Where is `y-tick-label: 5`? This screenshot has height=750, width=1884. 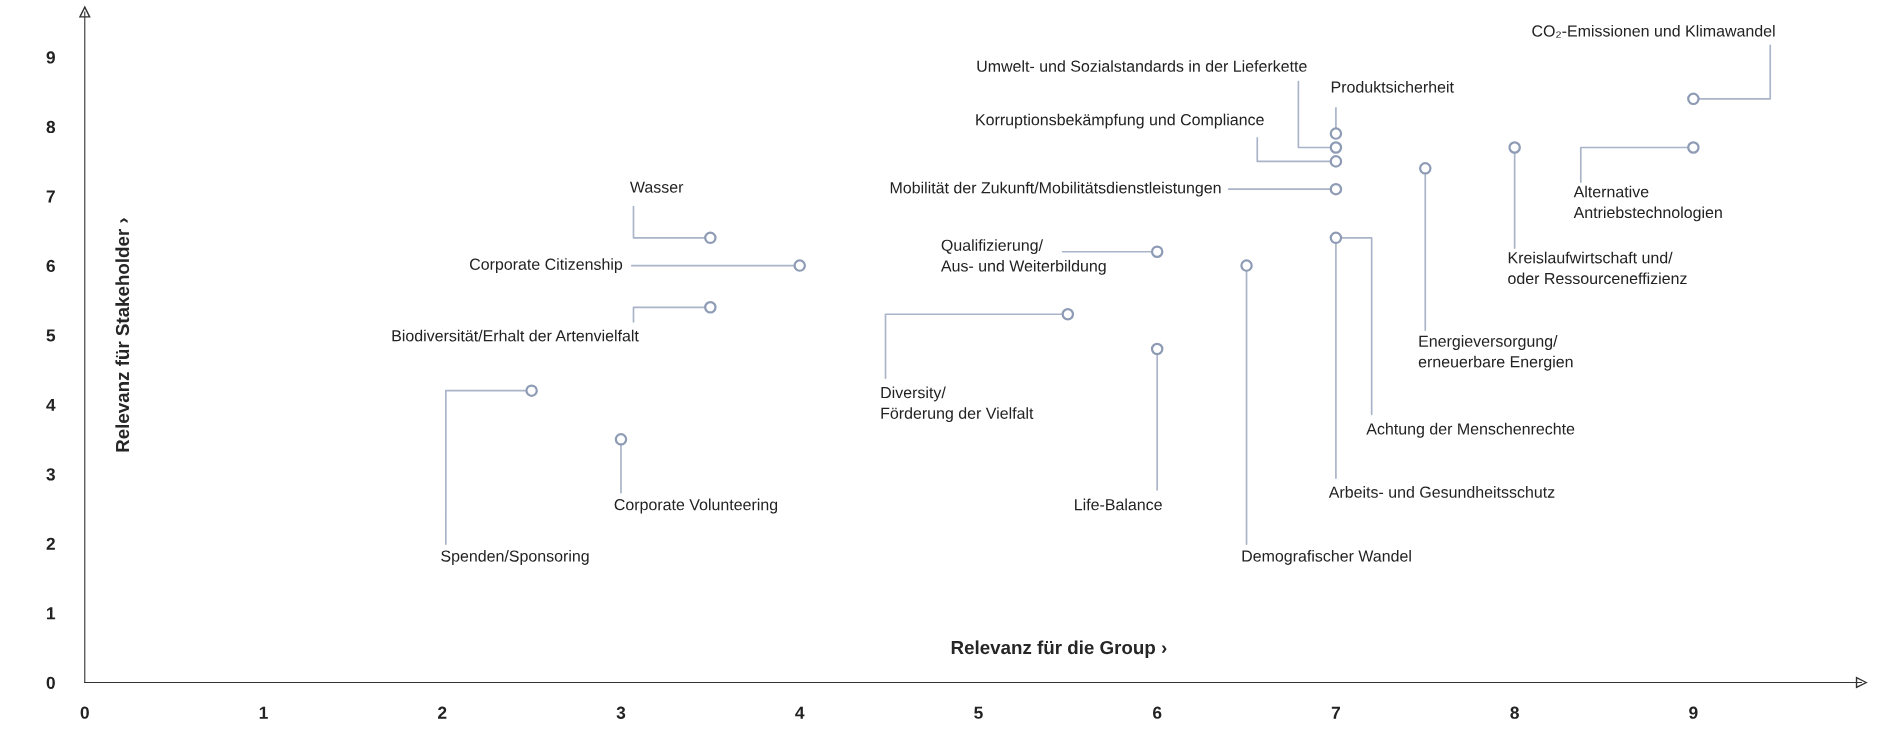 y-tick-label: 5 is located at coordinates (51, 335).